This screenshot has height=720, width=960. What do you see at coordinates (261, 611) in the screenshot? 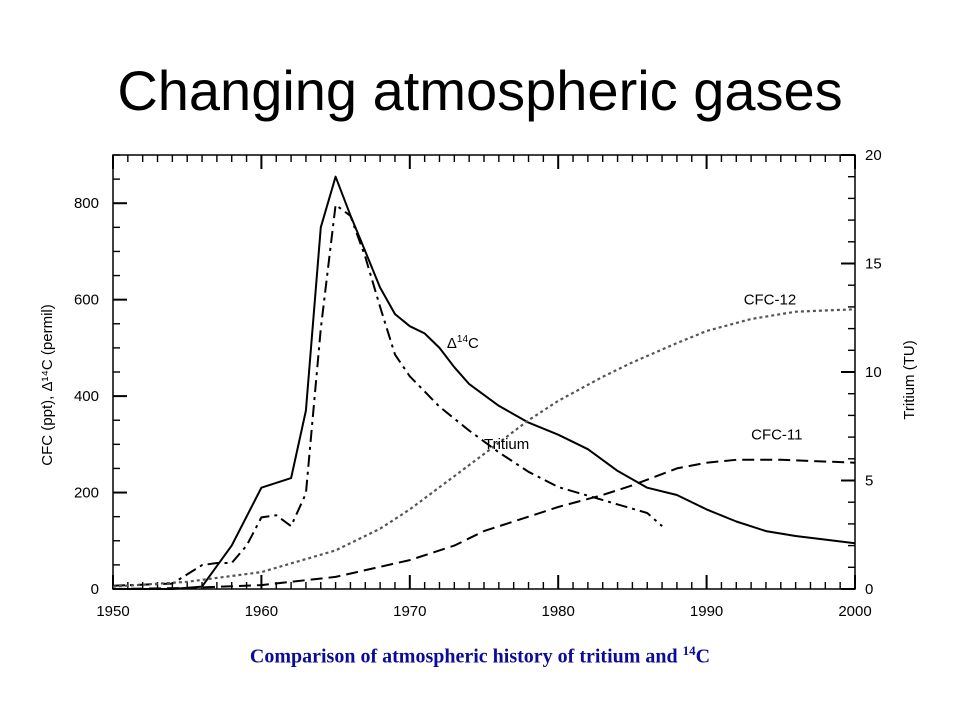
I see `x-tick-label: 1960` at bounding box center [261, 611].